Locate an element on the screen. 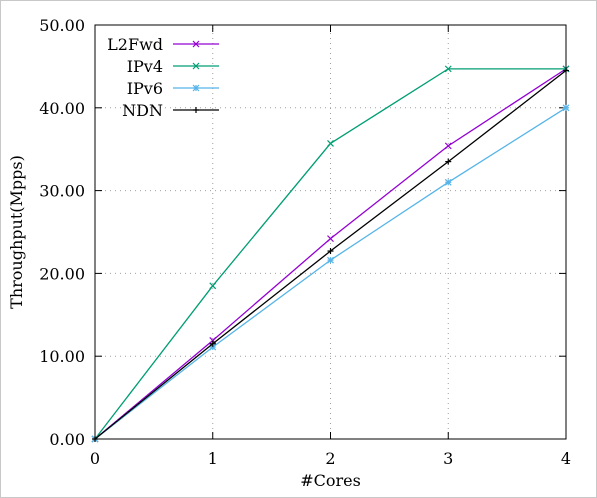 The width and height of the screenshot is (597, 498). y-tick-label: 50.00 is located at coordinates (62, 25).